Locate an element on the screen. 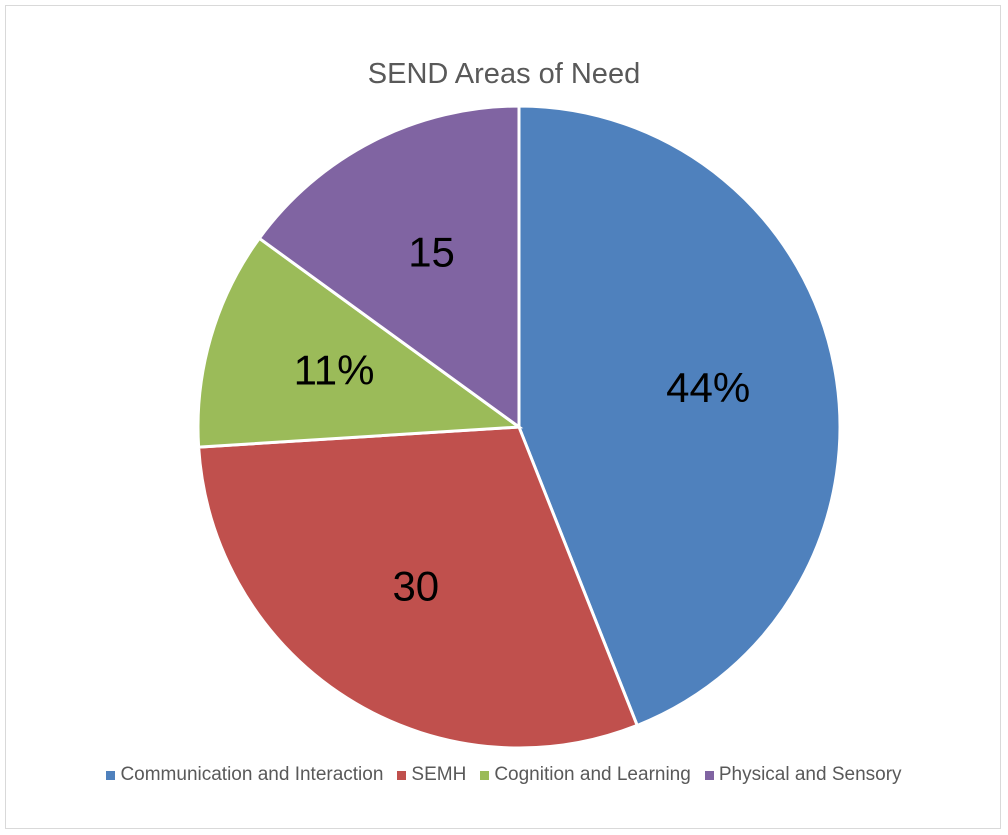 The width and height of the screenshot is (1008, 835). pie-slice-cognition is located at coordinates (360, 342).